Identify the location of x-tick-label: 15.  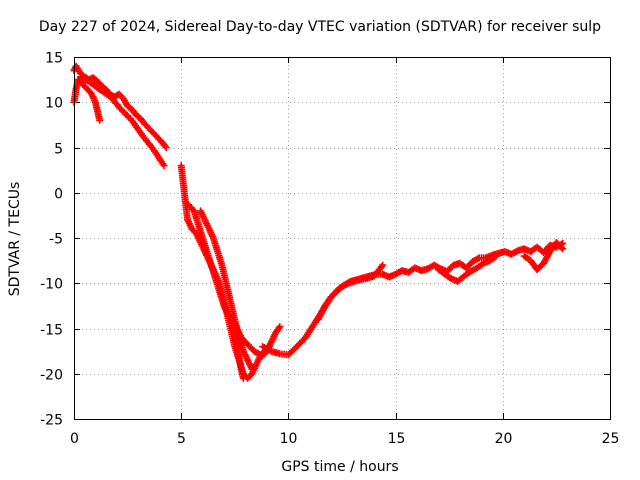
(397, 439).